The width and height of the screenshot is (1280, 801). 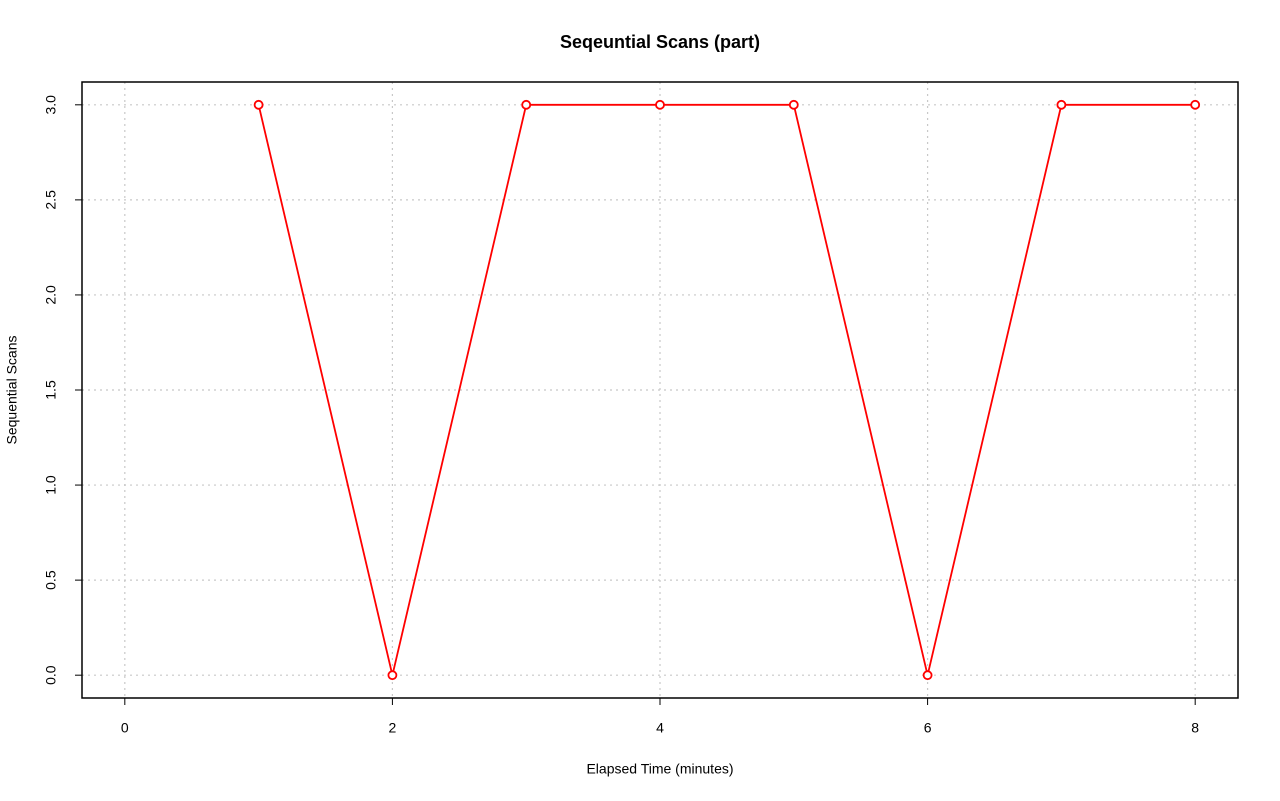 What do you see at coordinates (928, 728) in the screenshot?
I see `x-tick-label: 6` at bounding box center [928, 728].